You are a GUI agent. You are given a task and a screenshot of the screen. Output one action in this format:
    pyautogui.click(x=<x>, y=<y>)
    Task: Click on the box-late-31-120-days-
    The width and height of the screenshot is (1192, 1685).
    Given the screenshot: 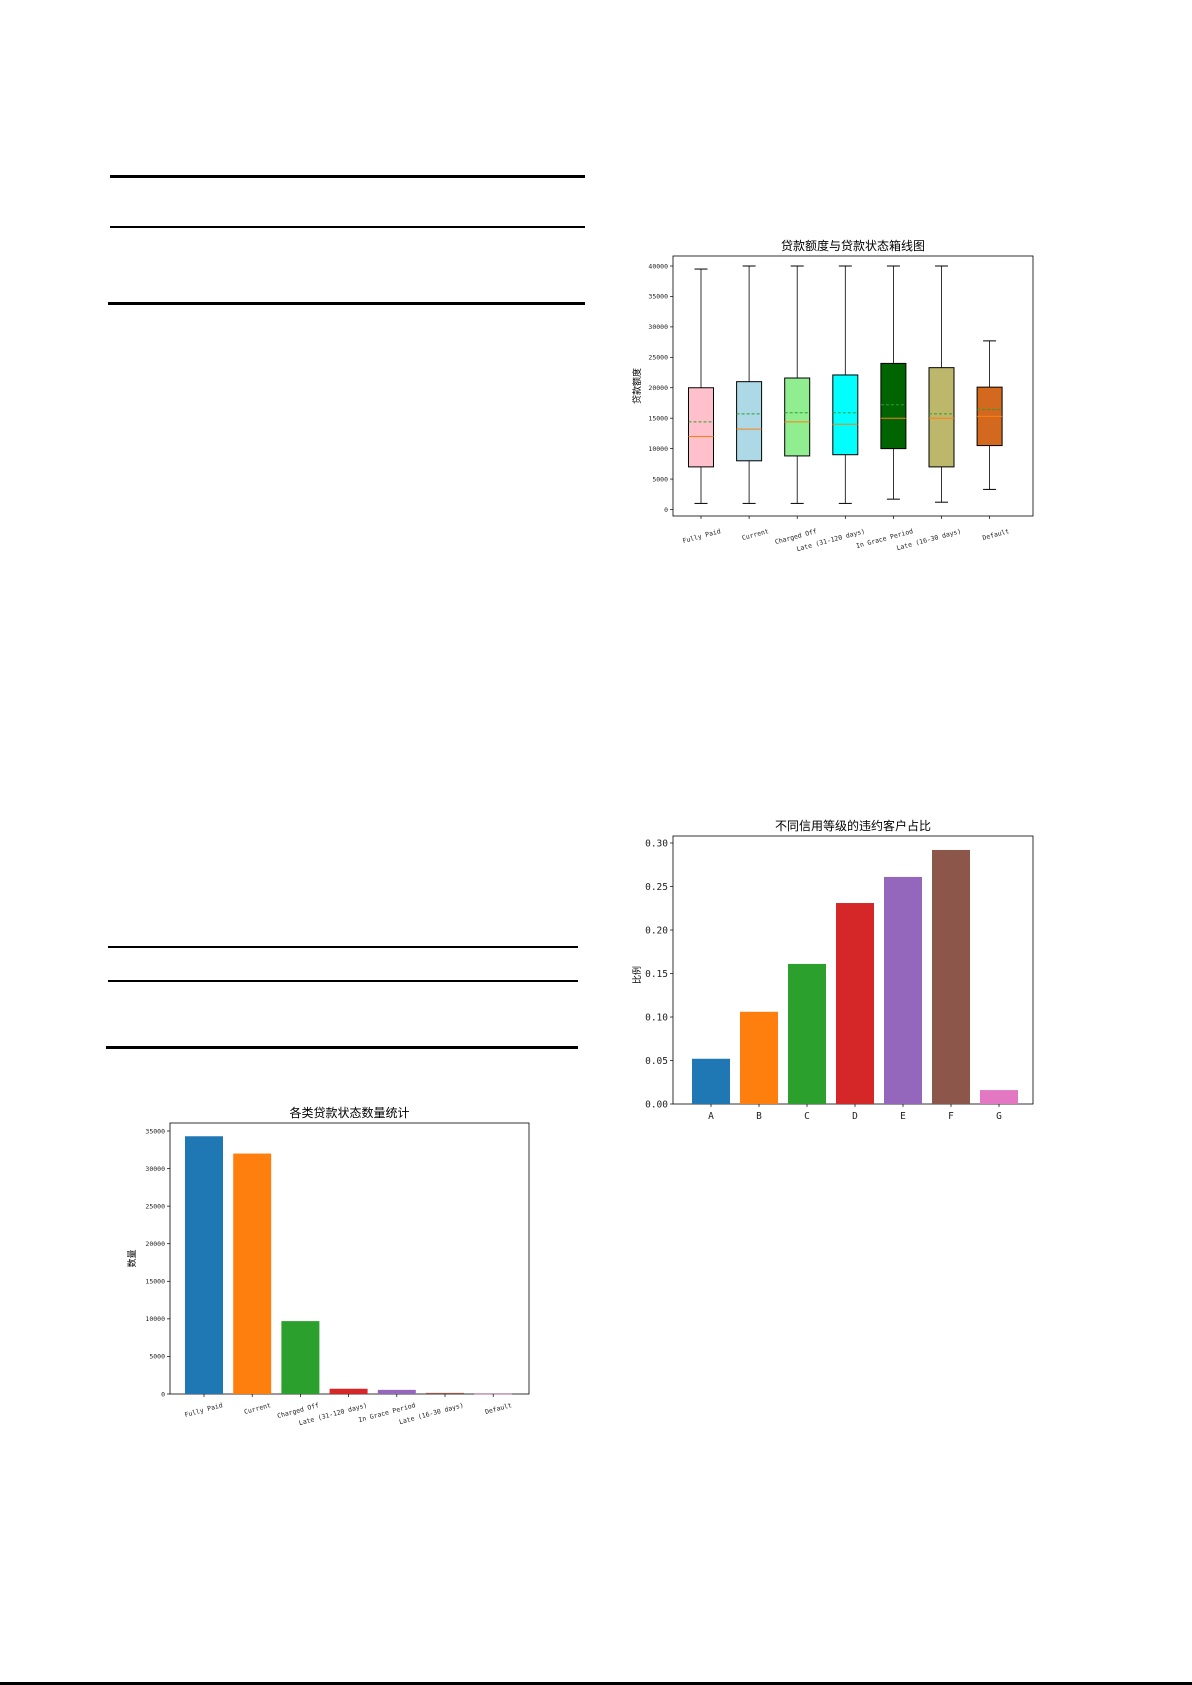 What is the action you would take?
    pyautogui.click(x=845, y=415)
    